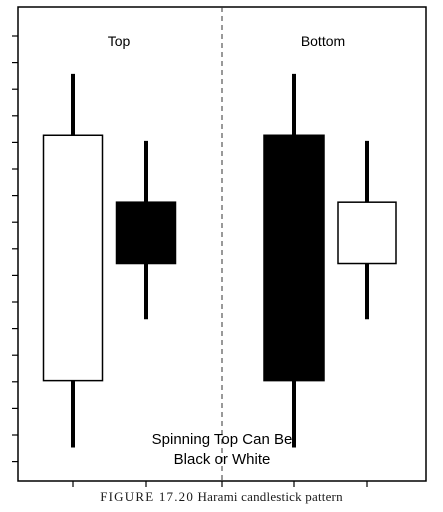  I want to click on annotation-line-2: Black or White, so click(222, 459).